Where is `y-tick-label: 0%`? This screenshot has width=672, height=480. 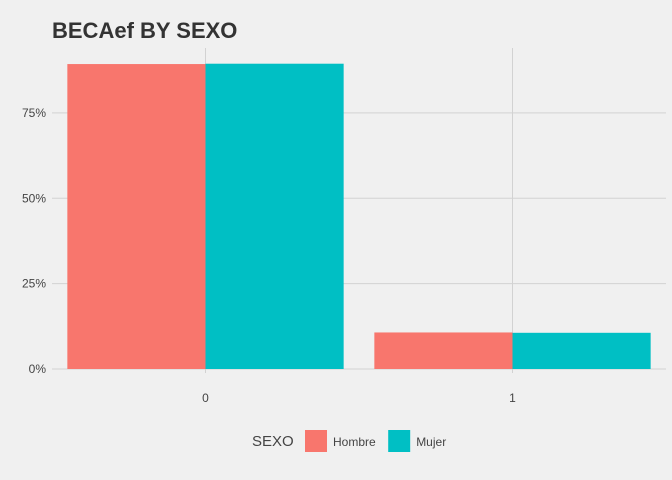
y-tick-label: 0% is located at coordinates (38, 369).